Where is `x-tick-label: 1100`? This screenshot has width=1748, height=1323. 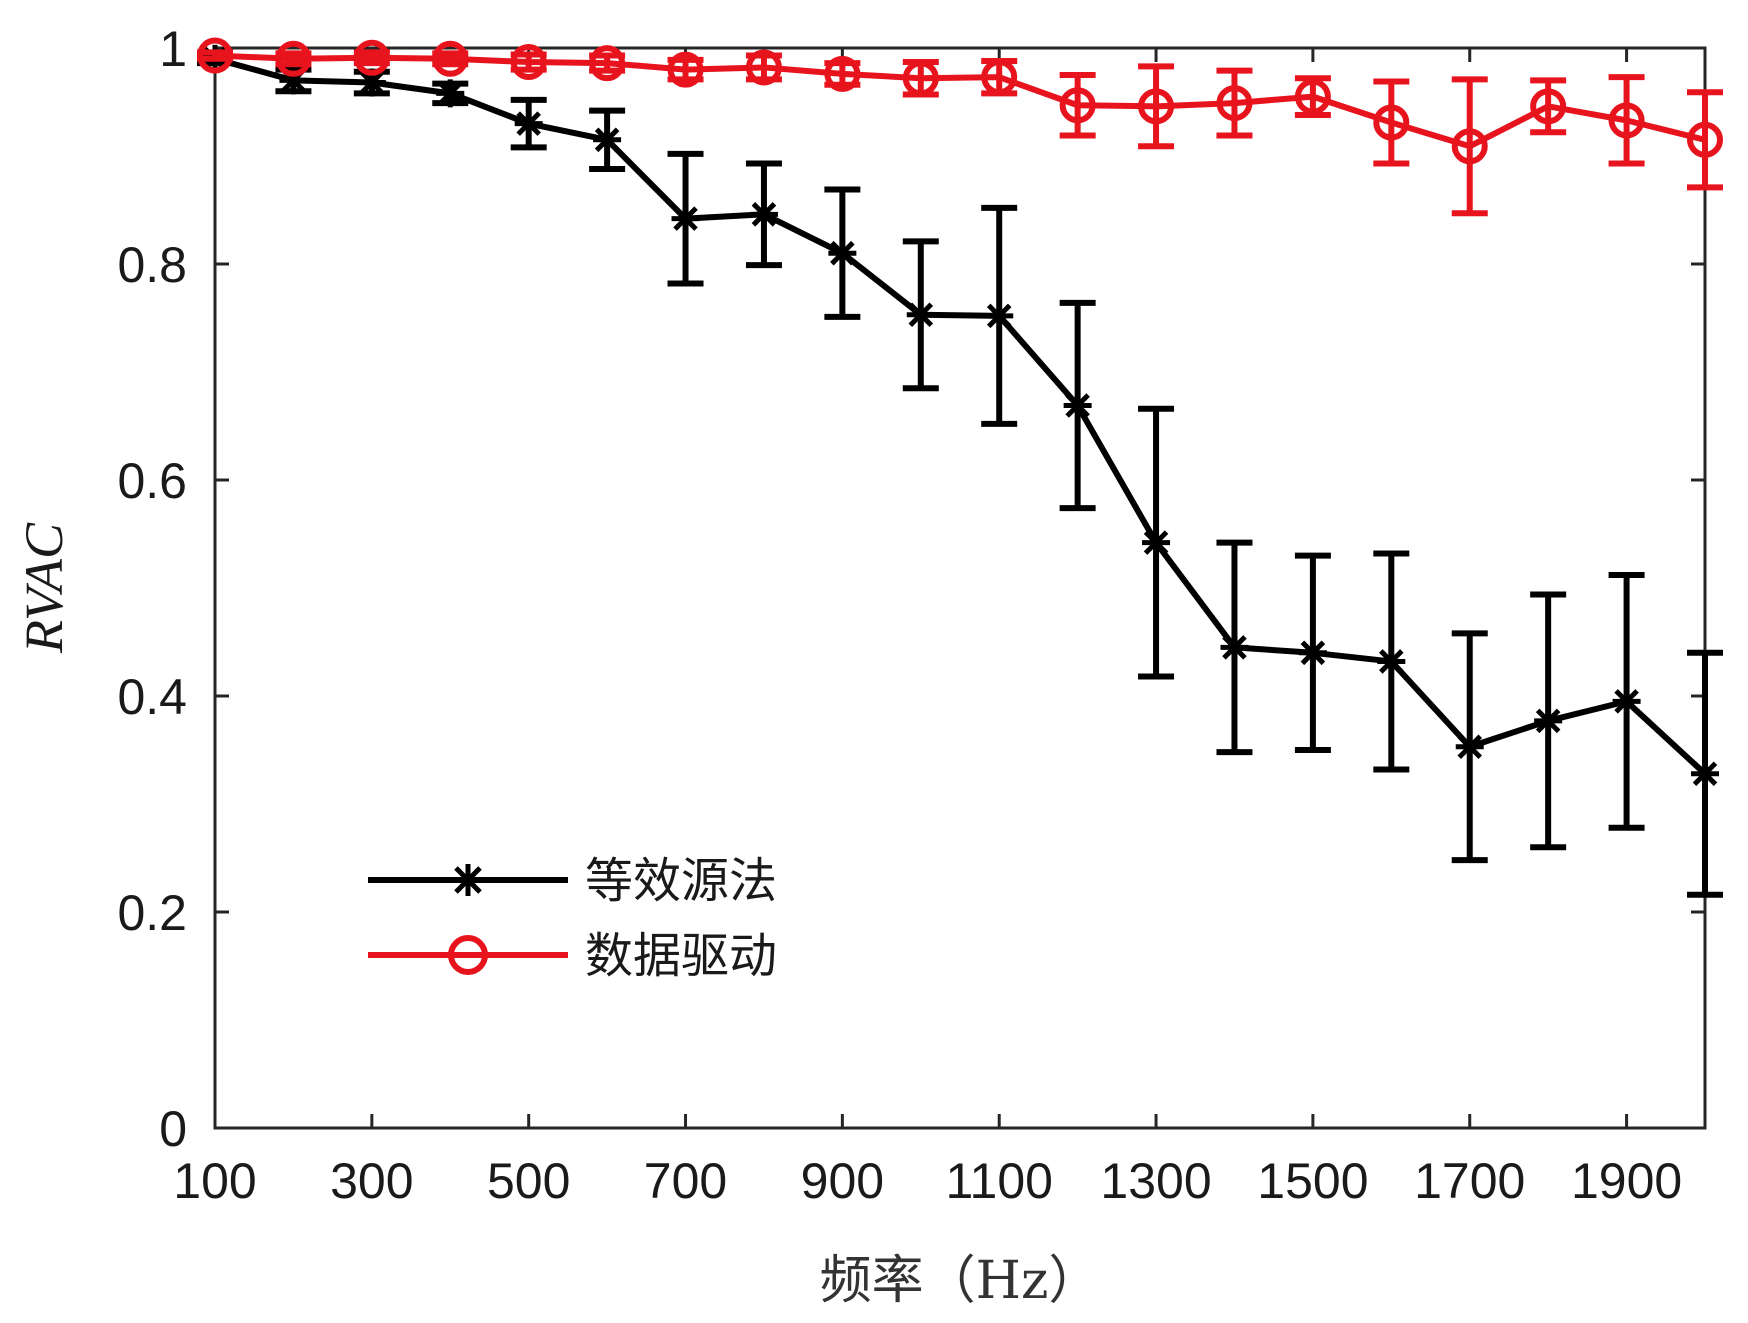 x-tick-label: 1100 is located at coordinates (999, 1181).